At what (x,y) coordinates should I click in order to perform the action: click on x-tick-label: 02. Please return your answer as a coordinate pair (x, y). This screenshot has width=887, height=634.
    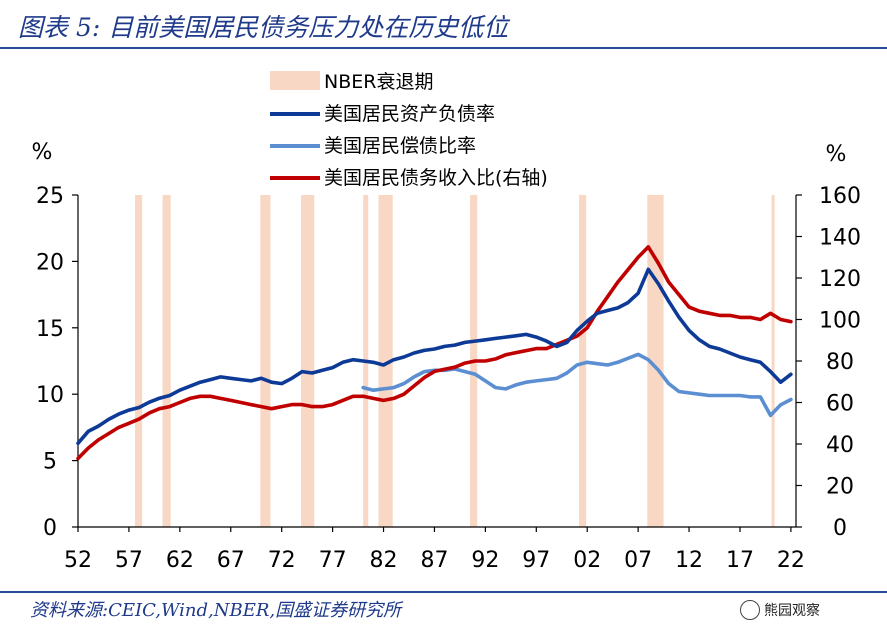
    Looking at the image, I should click on (587, 560).